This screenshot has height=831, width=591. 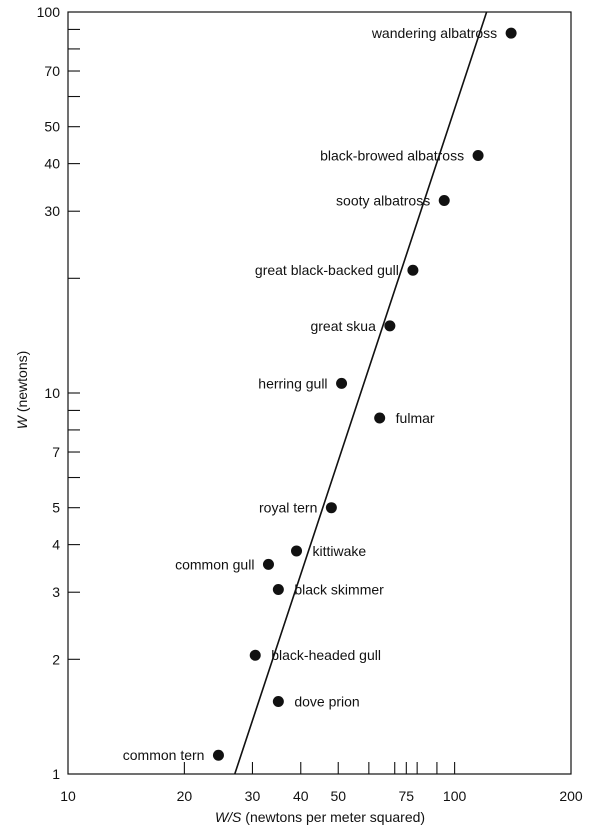 I want to click on point-label: fulmar, so click(x=415, y=418).